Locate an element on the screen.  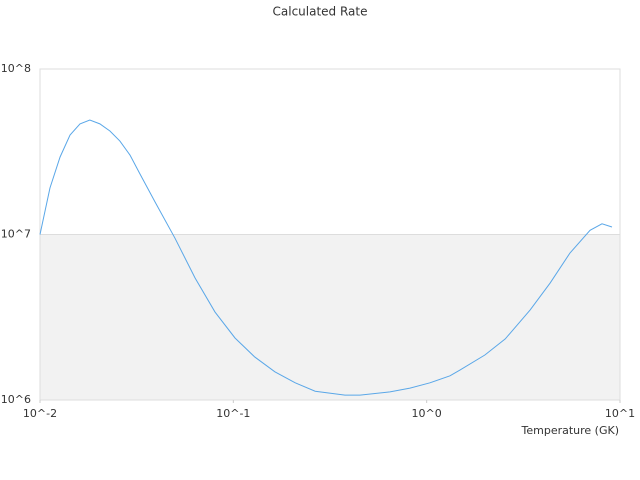
chart-title: Calculated Rate is located at coordinates (320, 12).